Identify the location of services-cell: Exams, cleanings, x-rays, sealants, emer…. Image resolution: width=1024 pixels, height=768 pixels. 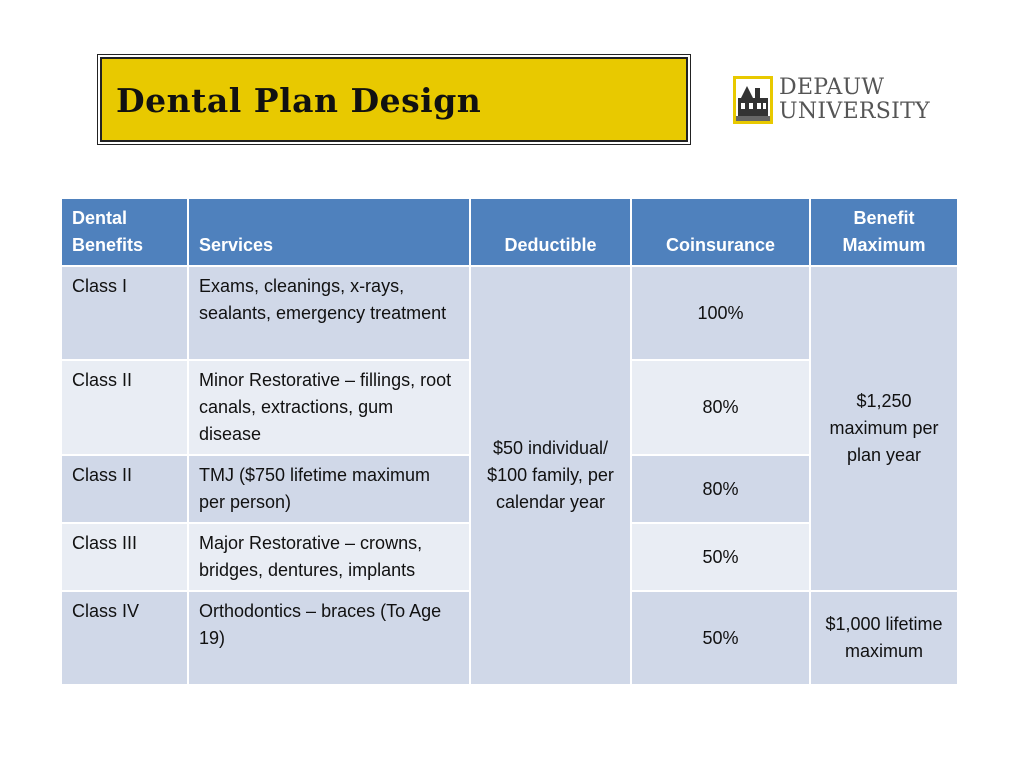
(329, 313).